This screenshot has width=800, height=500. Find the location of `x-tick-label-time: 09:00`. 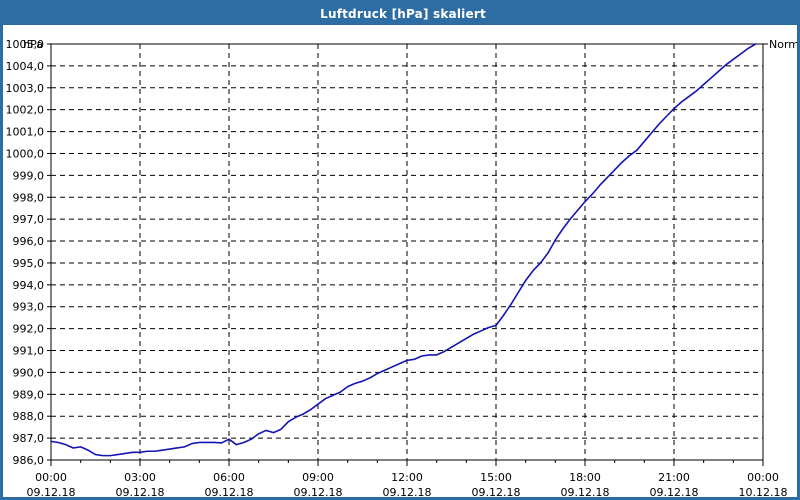

x-tick-label-time: 09:00 is located at coordinates (318, 477).